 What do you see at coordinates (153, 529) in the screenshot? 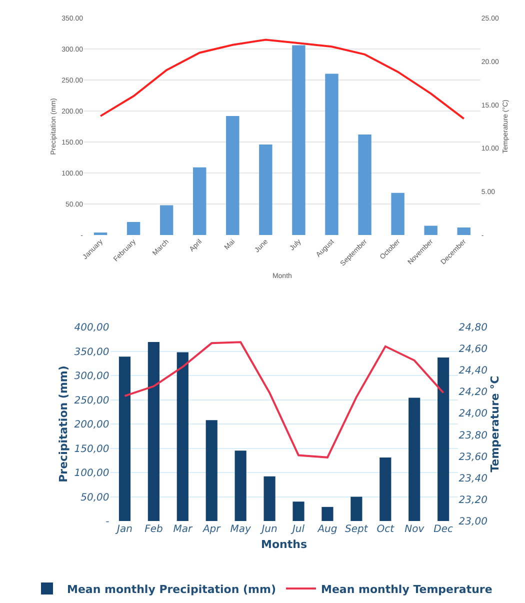
I see `x-tick-label: Feb` at bounding box center [153, 529].